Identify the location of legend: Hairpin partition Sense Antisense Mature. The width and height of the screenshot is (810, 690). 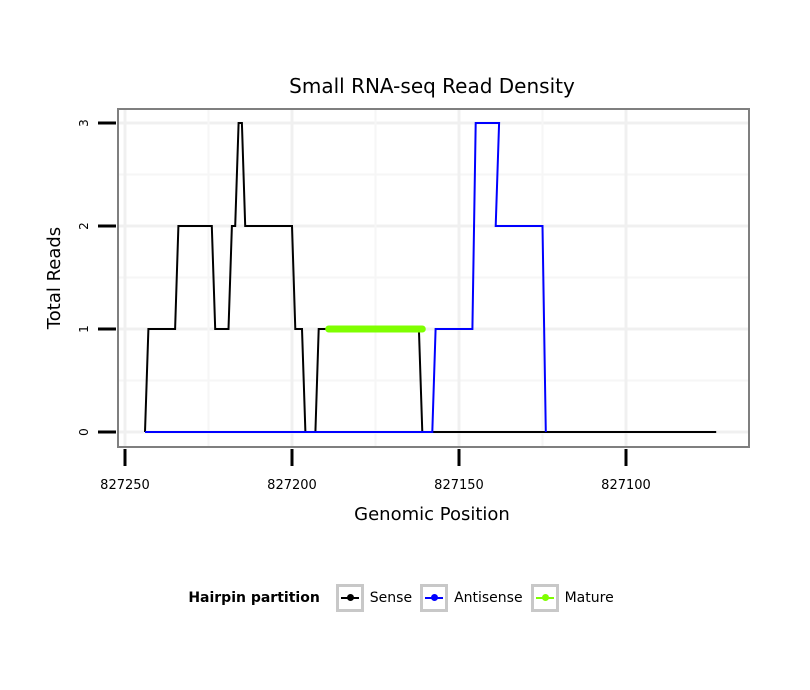
(405, 598).